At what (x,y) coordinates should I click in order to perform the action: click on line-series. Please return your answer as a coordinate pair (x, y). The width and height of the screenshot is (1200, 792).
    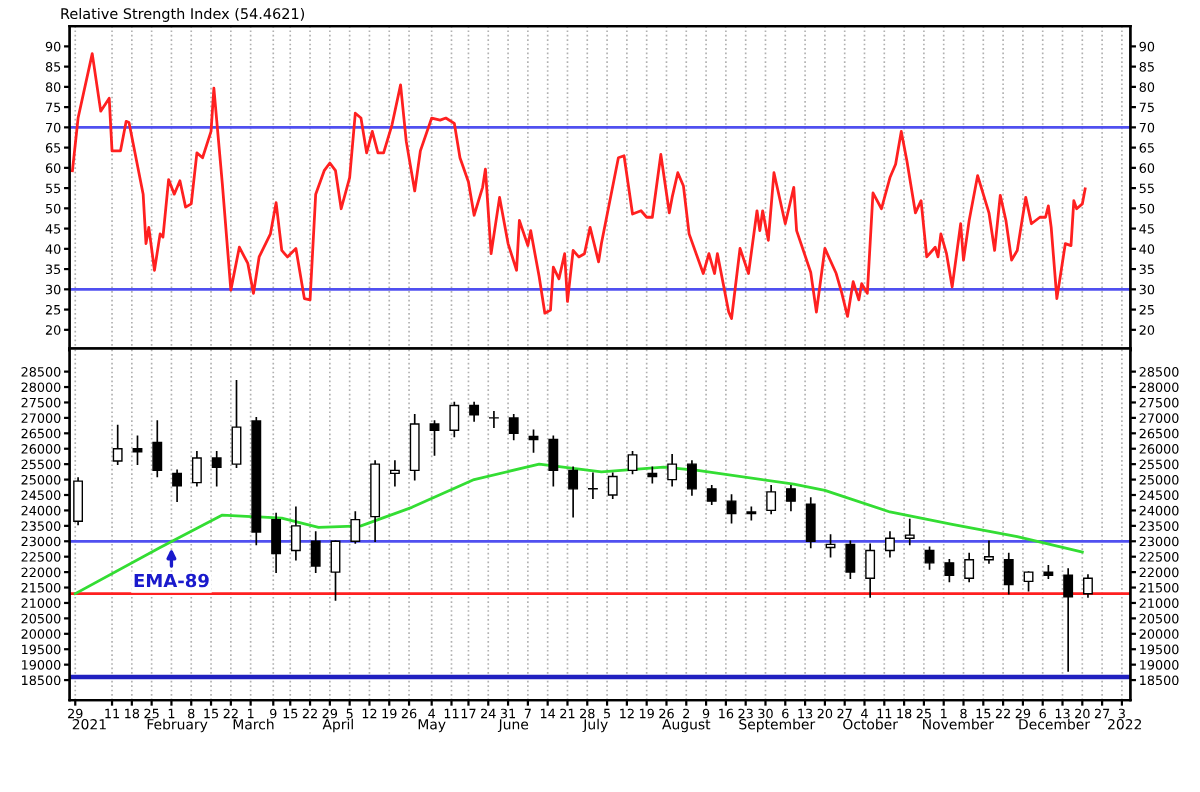
    Looking at the image, I should click on (578, 529).